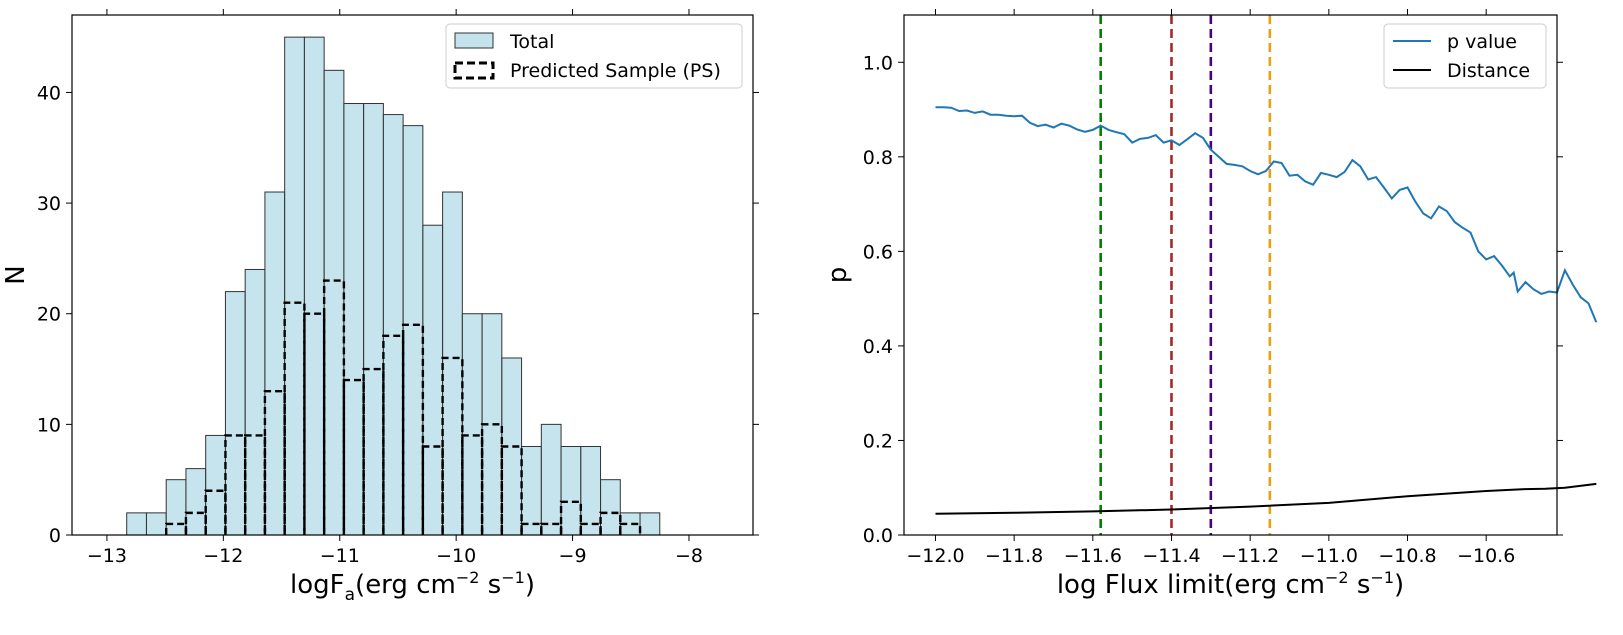  I want to click on p-value-line, so click(1266, 214).